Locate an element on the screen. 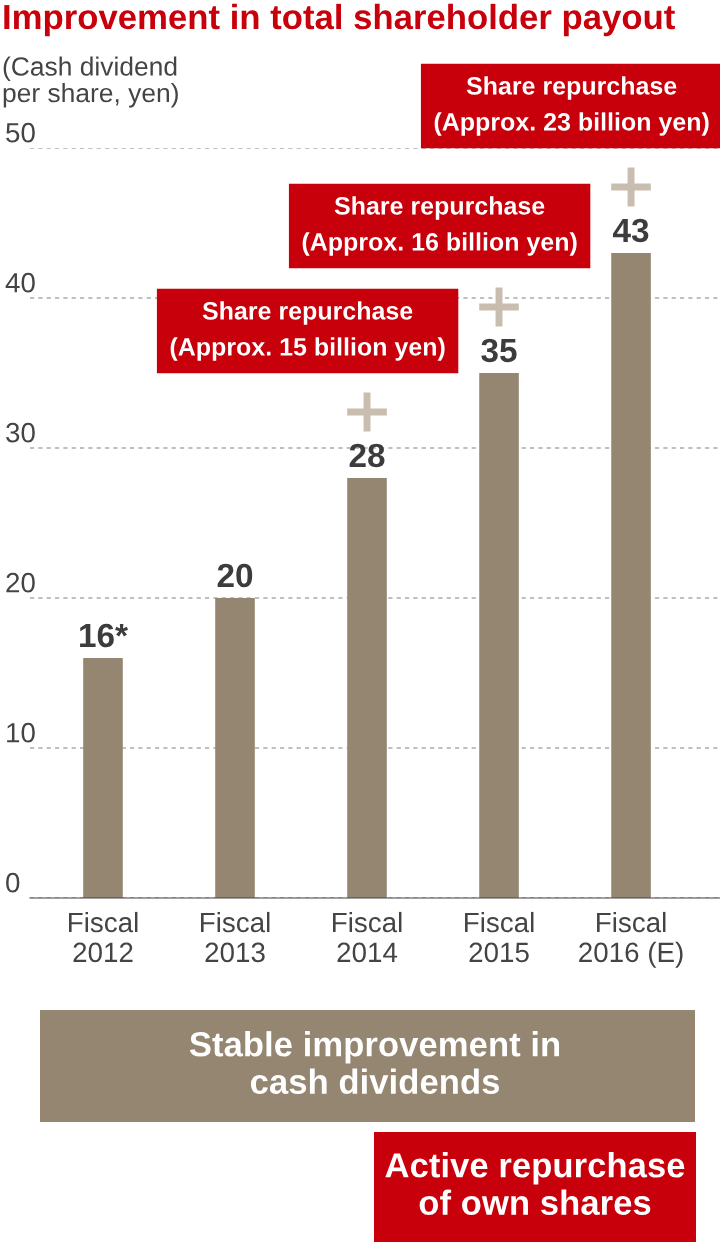 This screenshot has width=720, height=1242. y-tick-label: 30 is located at coordinates (20, 432).